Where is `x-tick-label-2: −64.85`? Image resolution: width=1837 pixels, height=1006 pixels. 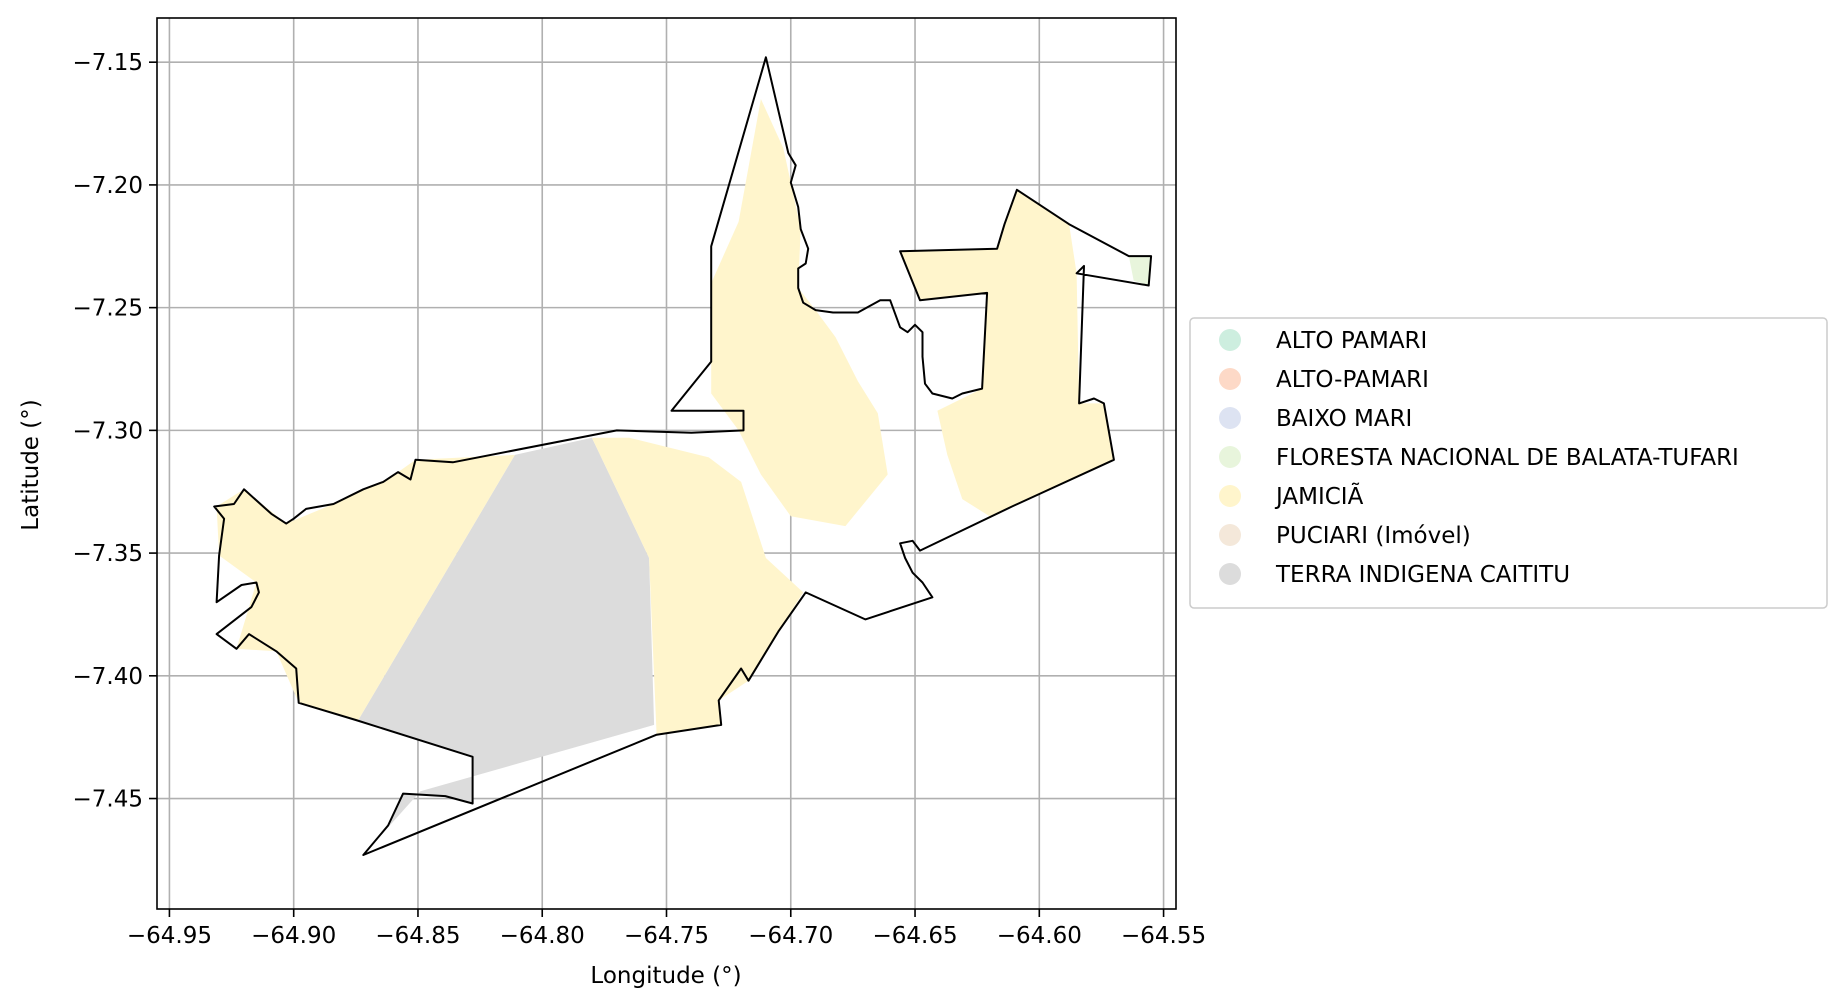 x-tick-label-2: −64.85 is located at coordinates (417, 936).